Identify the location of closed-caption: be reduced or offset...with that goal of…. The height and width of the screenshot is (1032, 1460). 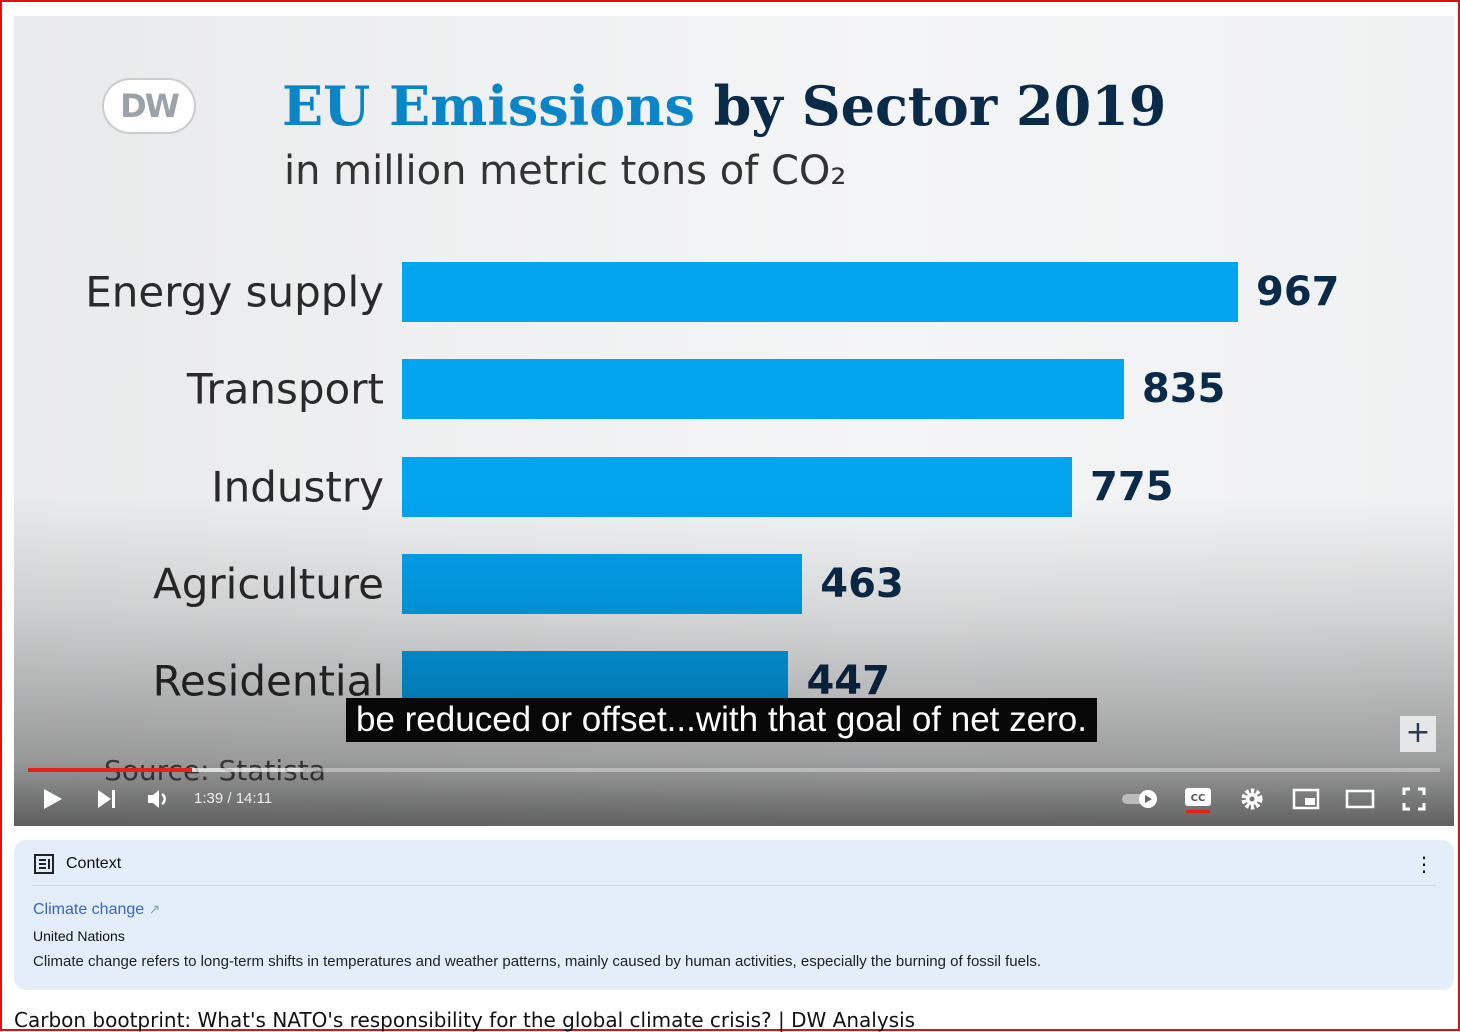
(721, 720).